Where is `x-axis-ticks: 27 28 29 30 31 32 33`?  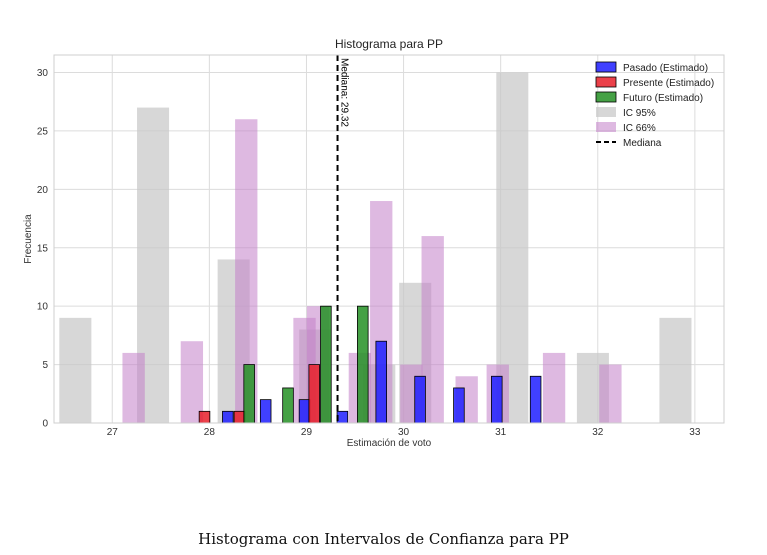 x-axis-ticks: 27 28 29 30 31 32 33 is located at coordinates (404, 432).